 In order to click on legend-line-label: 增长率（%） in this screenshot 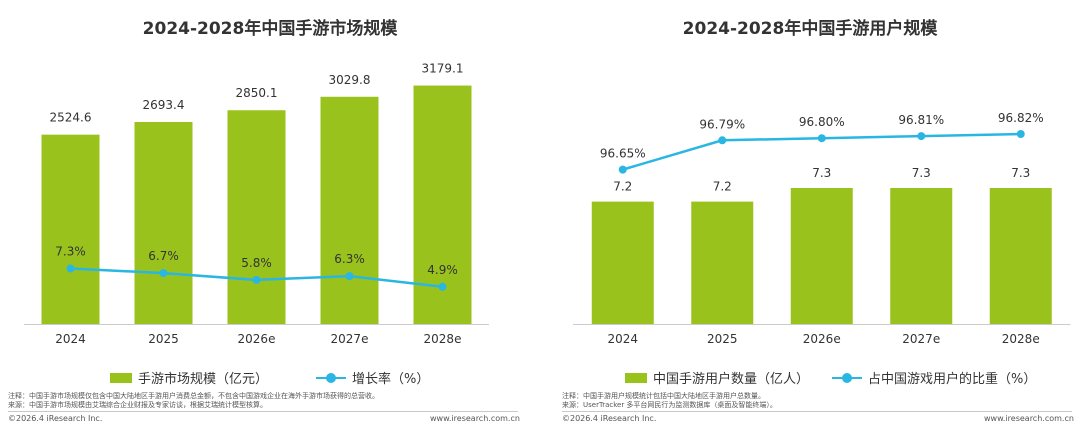, I will do `click(391, 379)`.